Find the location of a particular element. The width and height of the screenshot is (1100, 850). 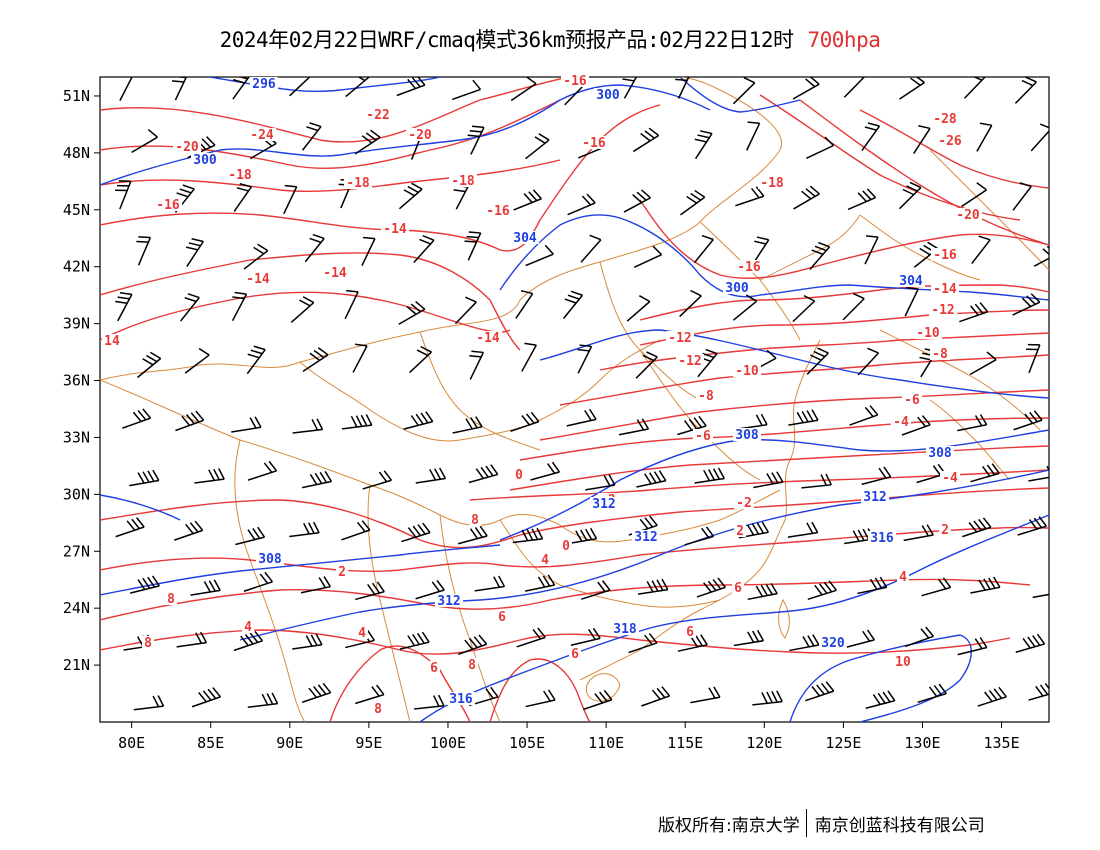

height-contour is located at coordinates (794, 364).